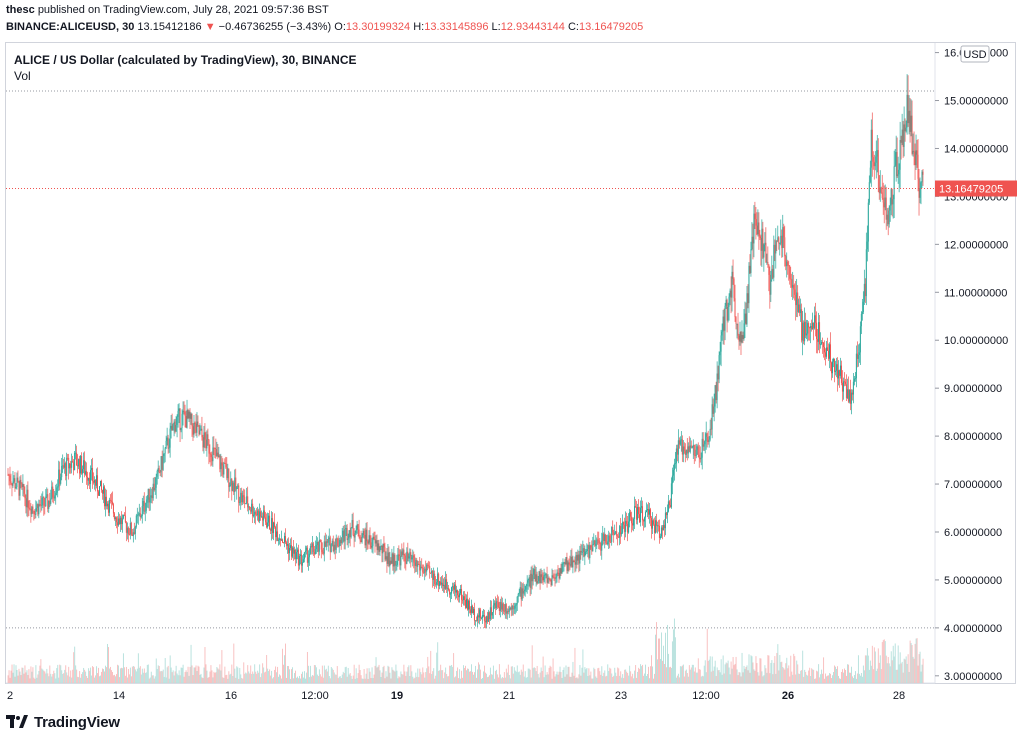 The image size is (1024, 741). I want to click on close-value: 13.16479205, so click(611, 27).